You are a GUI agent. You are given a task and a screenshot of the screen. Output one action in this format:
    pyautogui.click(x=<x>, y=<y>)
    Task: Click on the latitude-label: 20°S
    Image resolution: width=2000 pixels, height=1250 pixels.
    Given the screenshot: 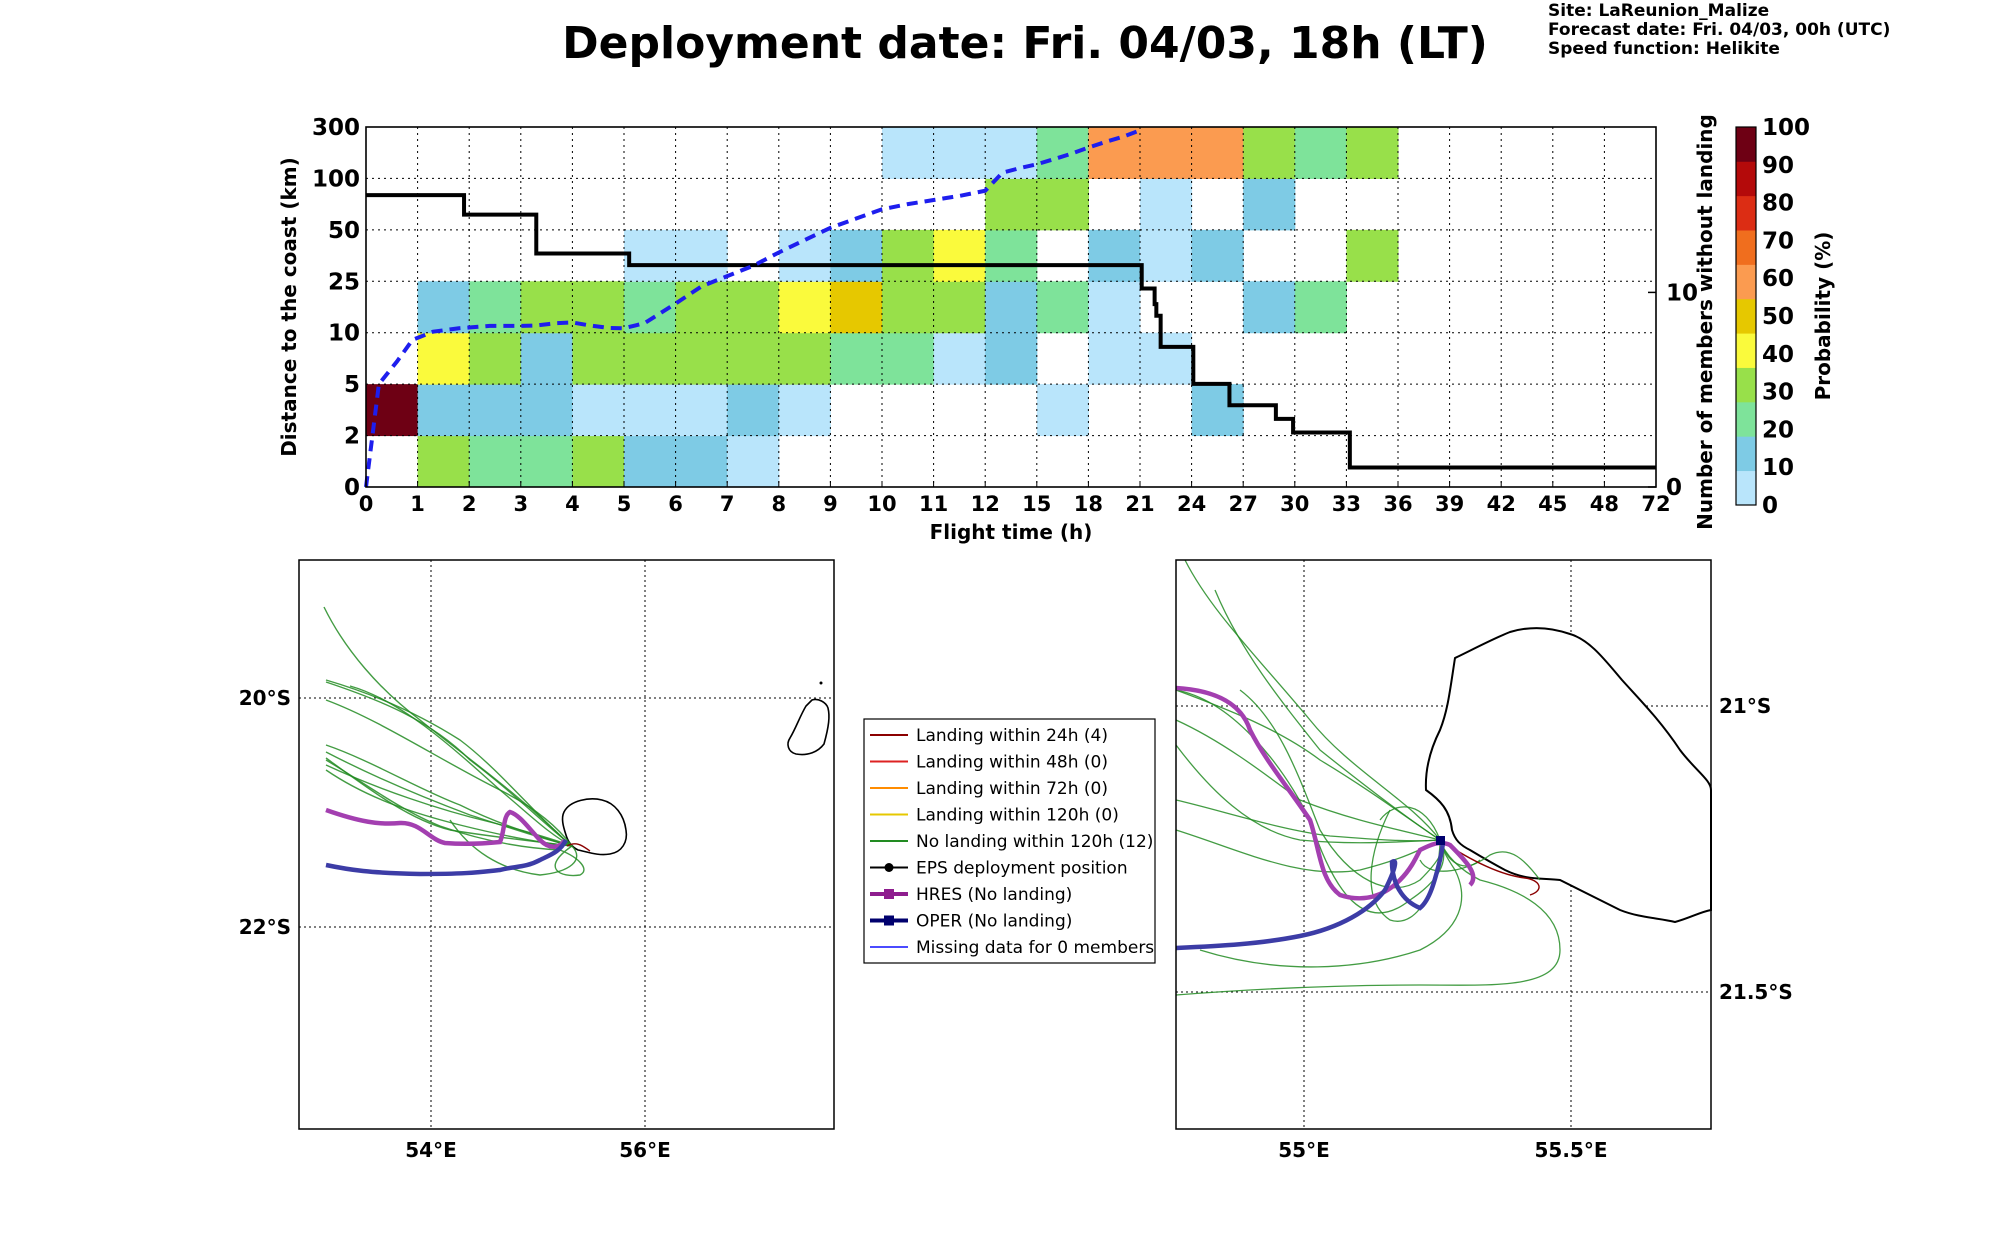 What is the action you would take?
    pyautogui.click(x=265, y=698)
    